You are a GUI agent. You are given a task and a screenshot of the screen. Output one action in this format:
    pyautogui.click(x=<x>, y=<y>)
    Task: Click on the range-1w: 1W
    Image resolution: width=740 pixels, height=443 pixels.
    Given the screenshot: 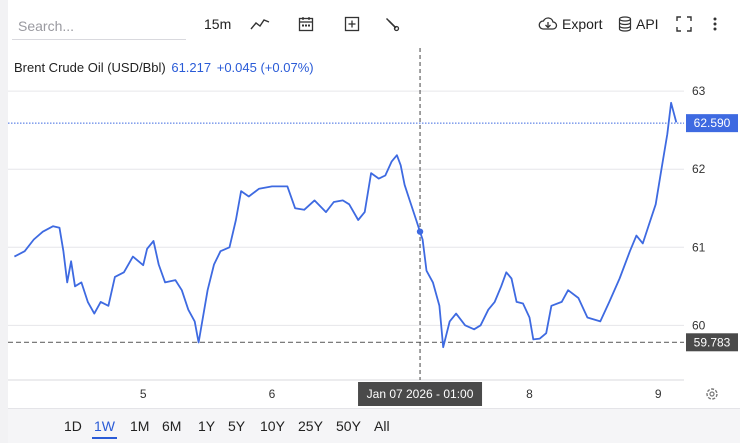 What is the action you would take?
    pyautogui.click(x=104, y=427)
    